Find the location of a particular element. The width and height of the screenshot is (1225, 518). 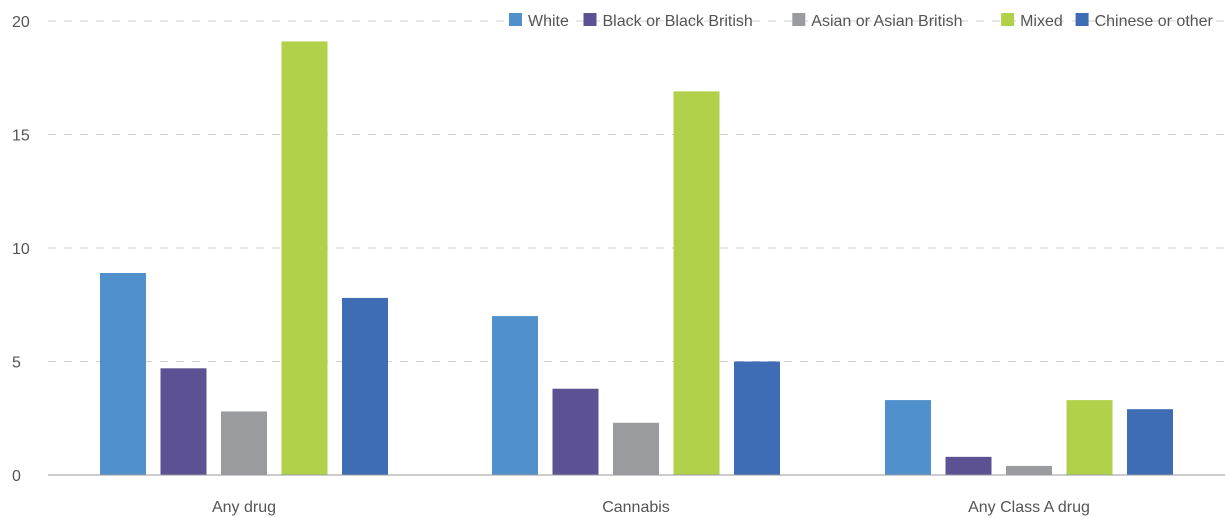

bar-cannabis-white is located at coordinates (515, 395).